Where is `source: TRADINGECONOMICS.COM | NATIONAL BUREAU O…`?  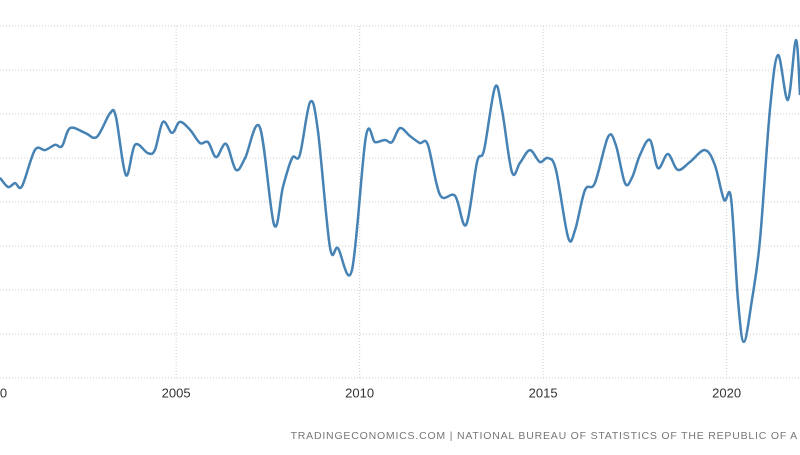
source: TRADINGECONOMICS.COM | NATIONAL BUREAU O… is located at coordinates (544, 436).